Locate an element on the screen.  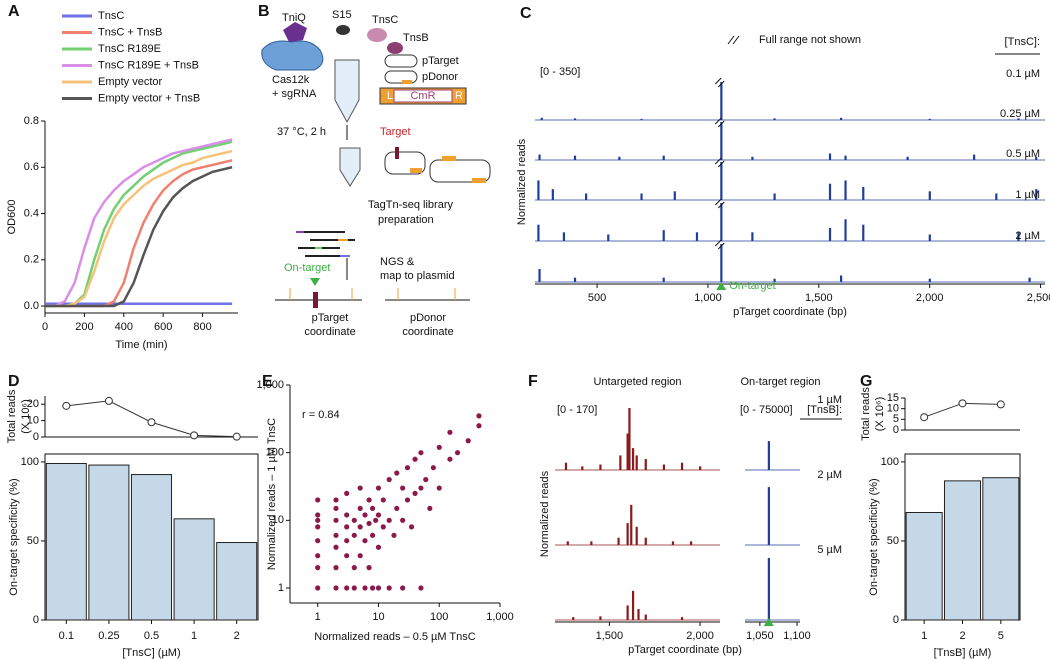
y-axis-label: On-target specificity (%) is located at coordinates (14, 536).